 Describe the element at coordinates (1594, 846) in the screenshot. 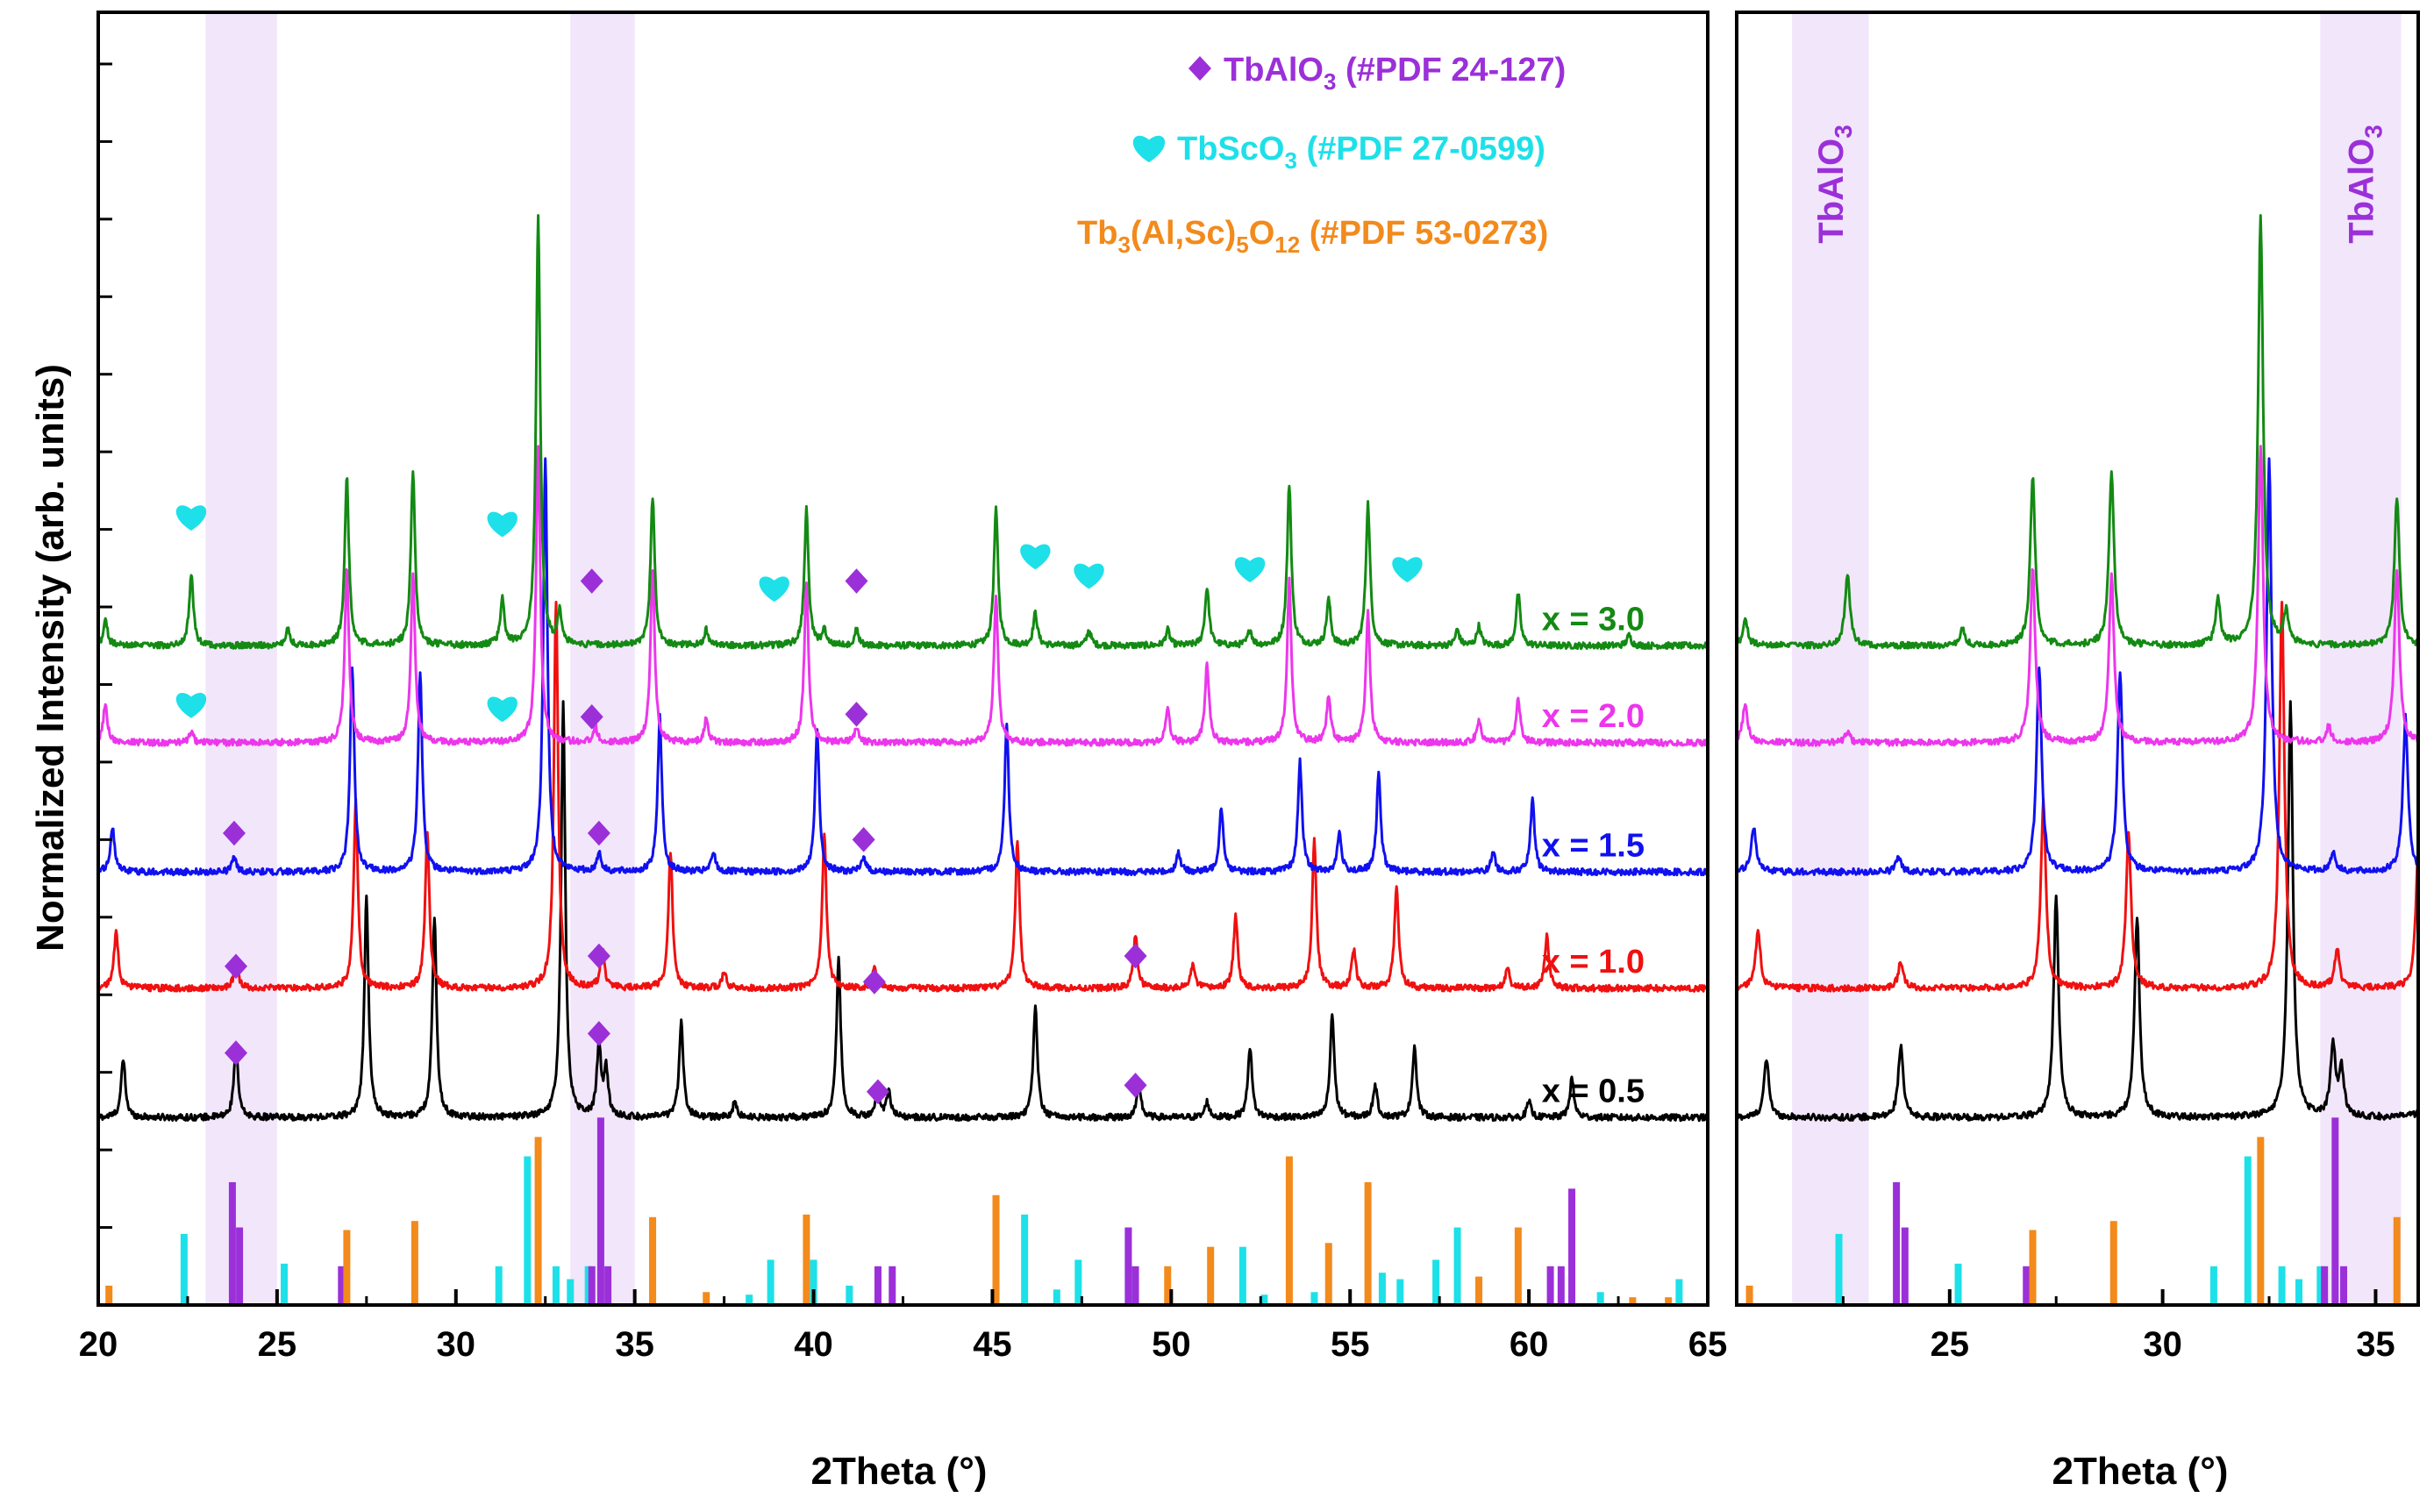

I see `series-label-2: x = 1.5` at that location.